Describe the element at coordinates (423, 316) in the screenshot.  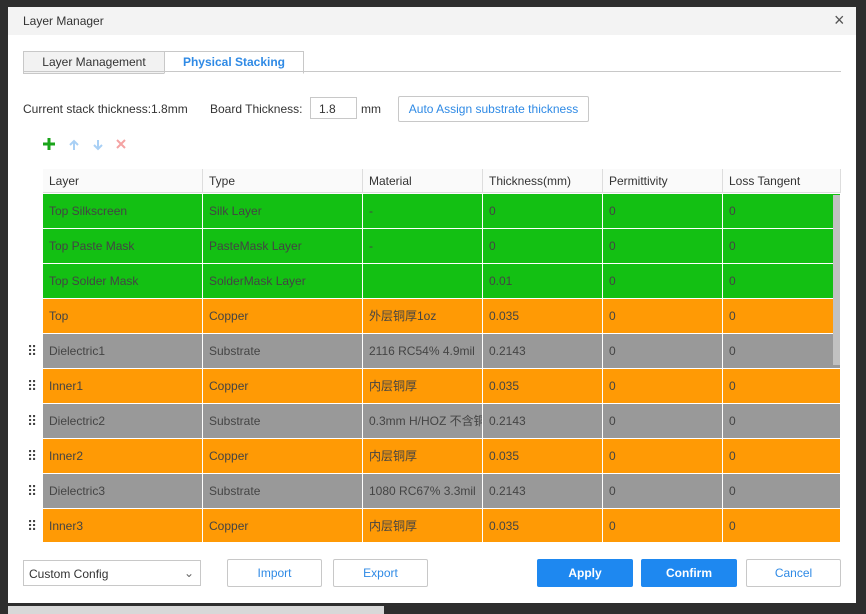
I see `table-cell: 外层铜厚1oz` at that location.